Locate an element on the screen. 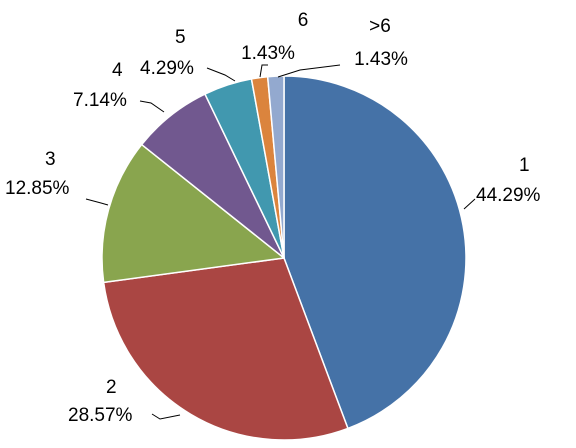  slice-name-label-6: 6 is located at coordinates (303, 20).